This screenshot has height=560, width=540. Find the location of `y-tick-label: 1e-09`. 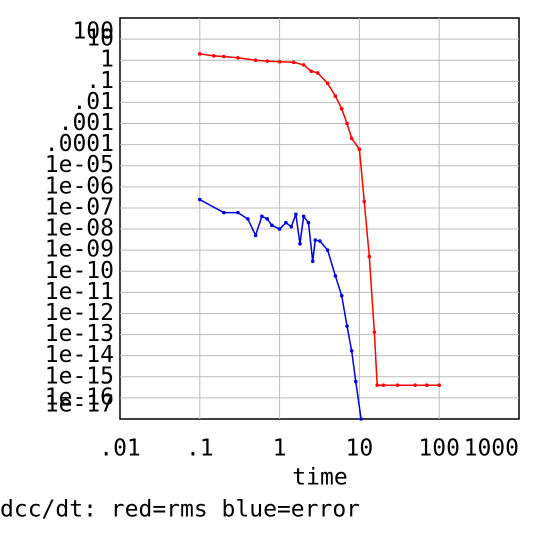

y-tick-label: 1e-09 is located at coordinates (79, 250).